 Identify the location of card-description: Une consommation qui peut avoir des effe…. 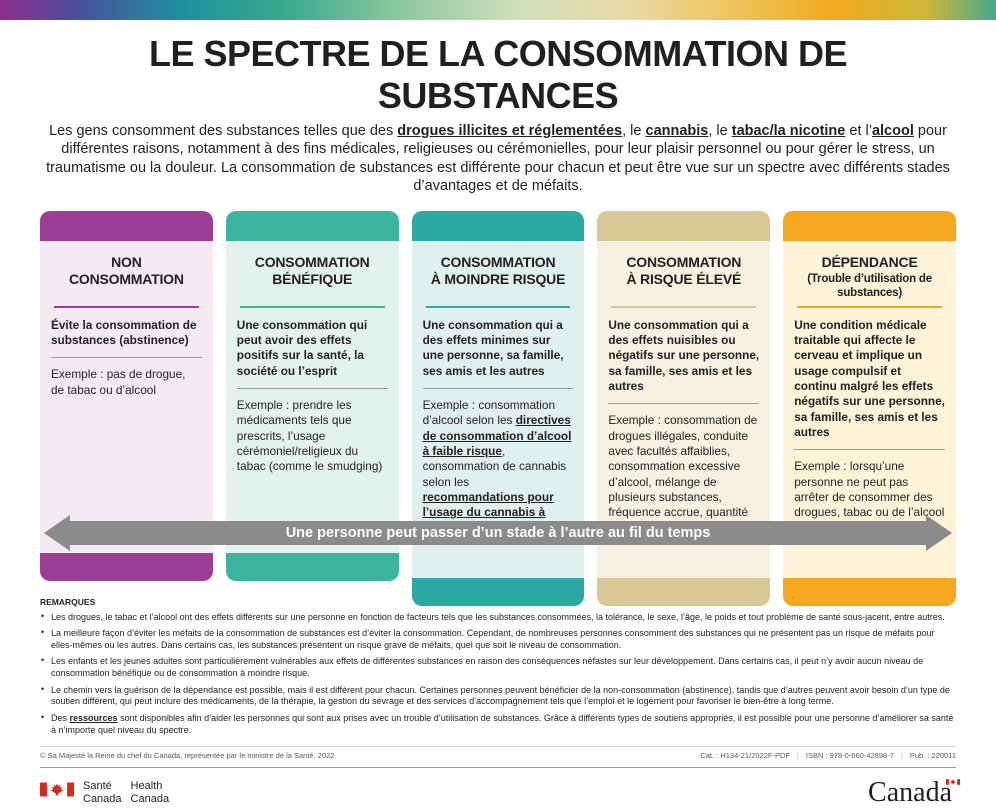
(302, 347).